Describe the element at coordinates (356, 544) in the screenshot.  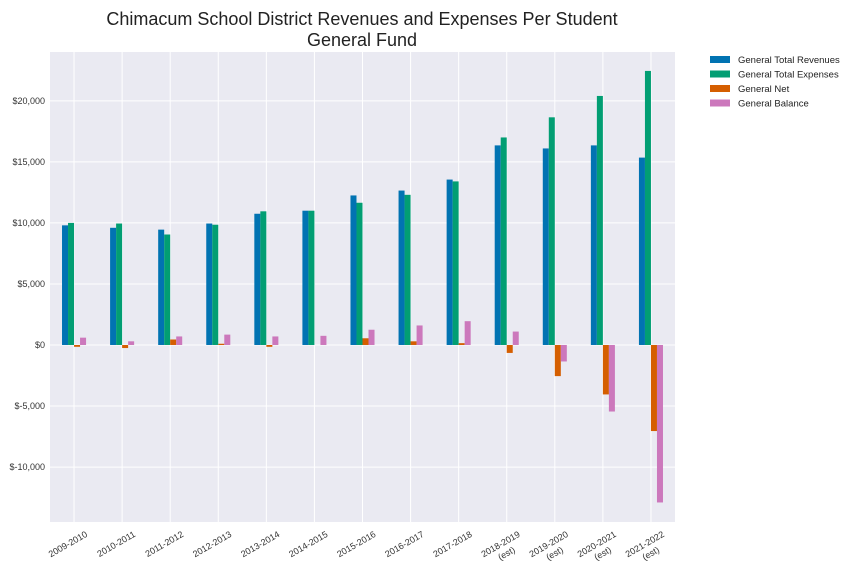
I see `x-tick-label: 2015-2016` at that location.